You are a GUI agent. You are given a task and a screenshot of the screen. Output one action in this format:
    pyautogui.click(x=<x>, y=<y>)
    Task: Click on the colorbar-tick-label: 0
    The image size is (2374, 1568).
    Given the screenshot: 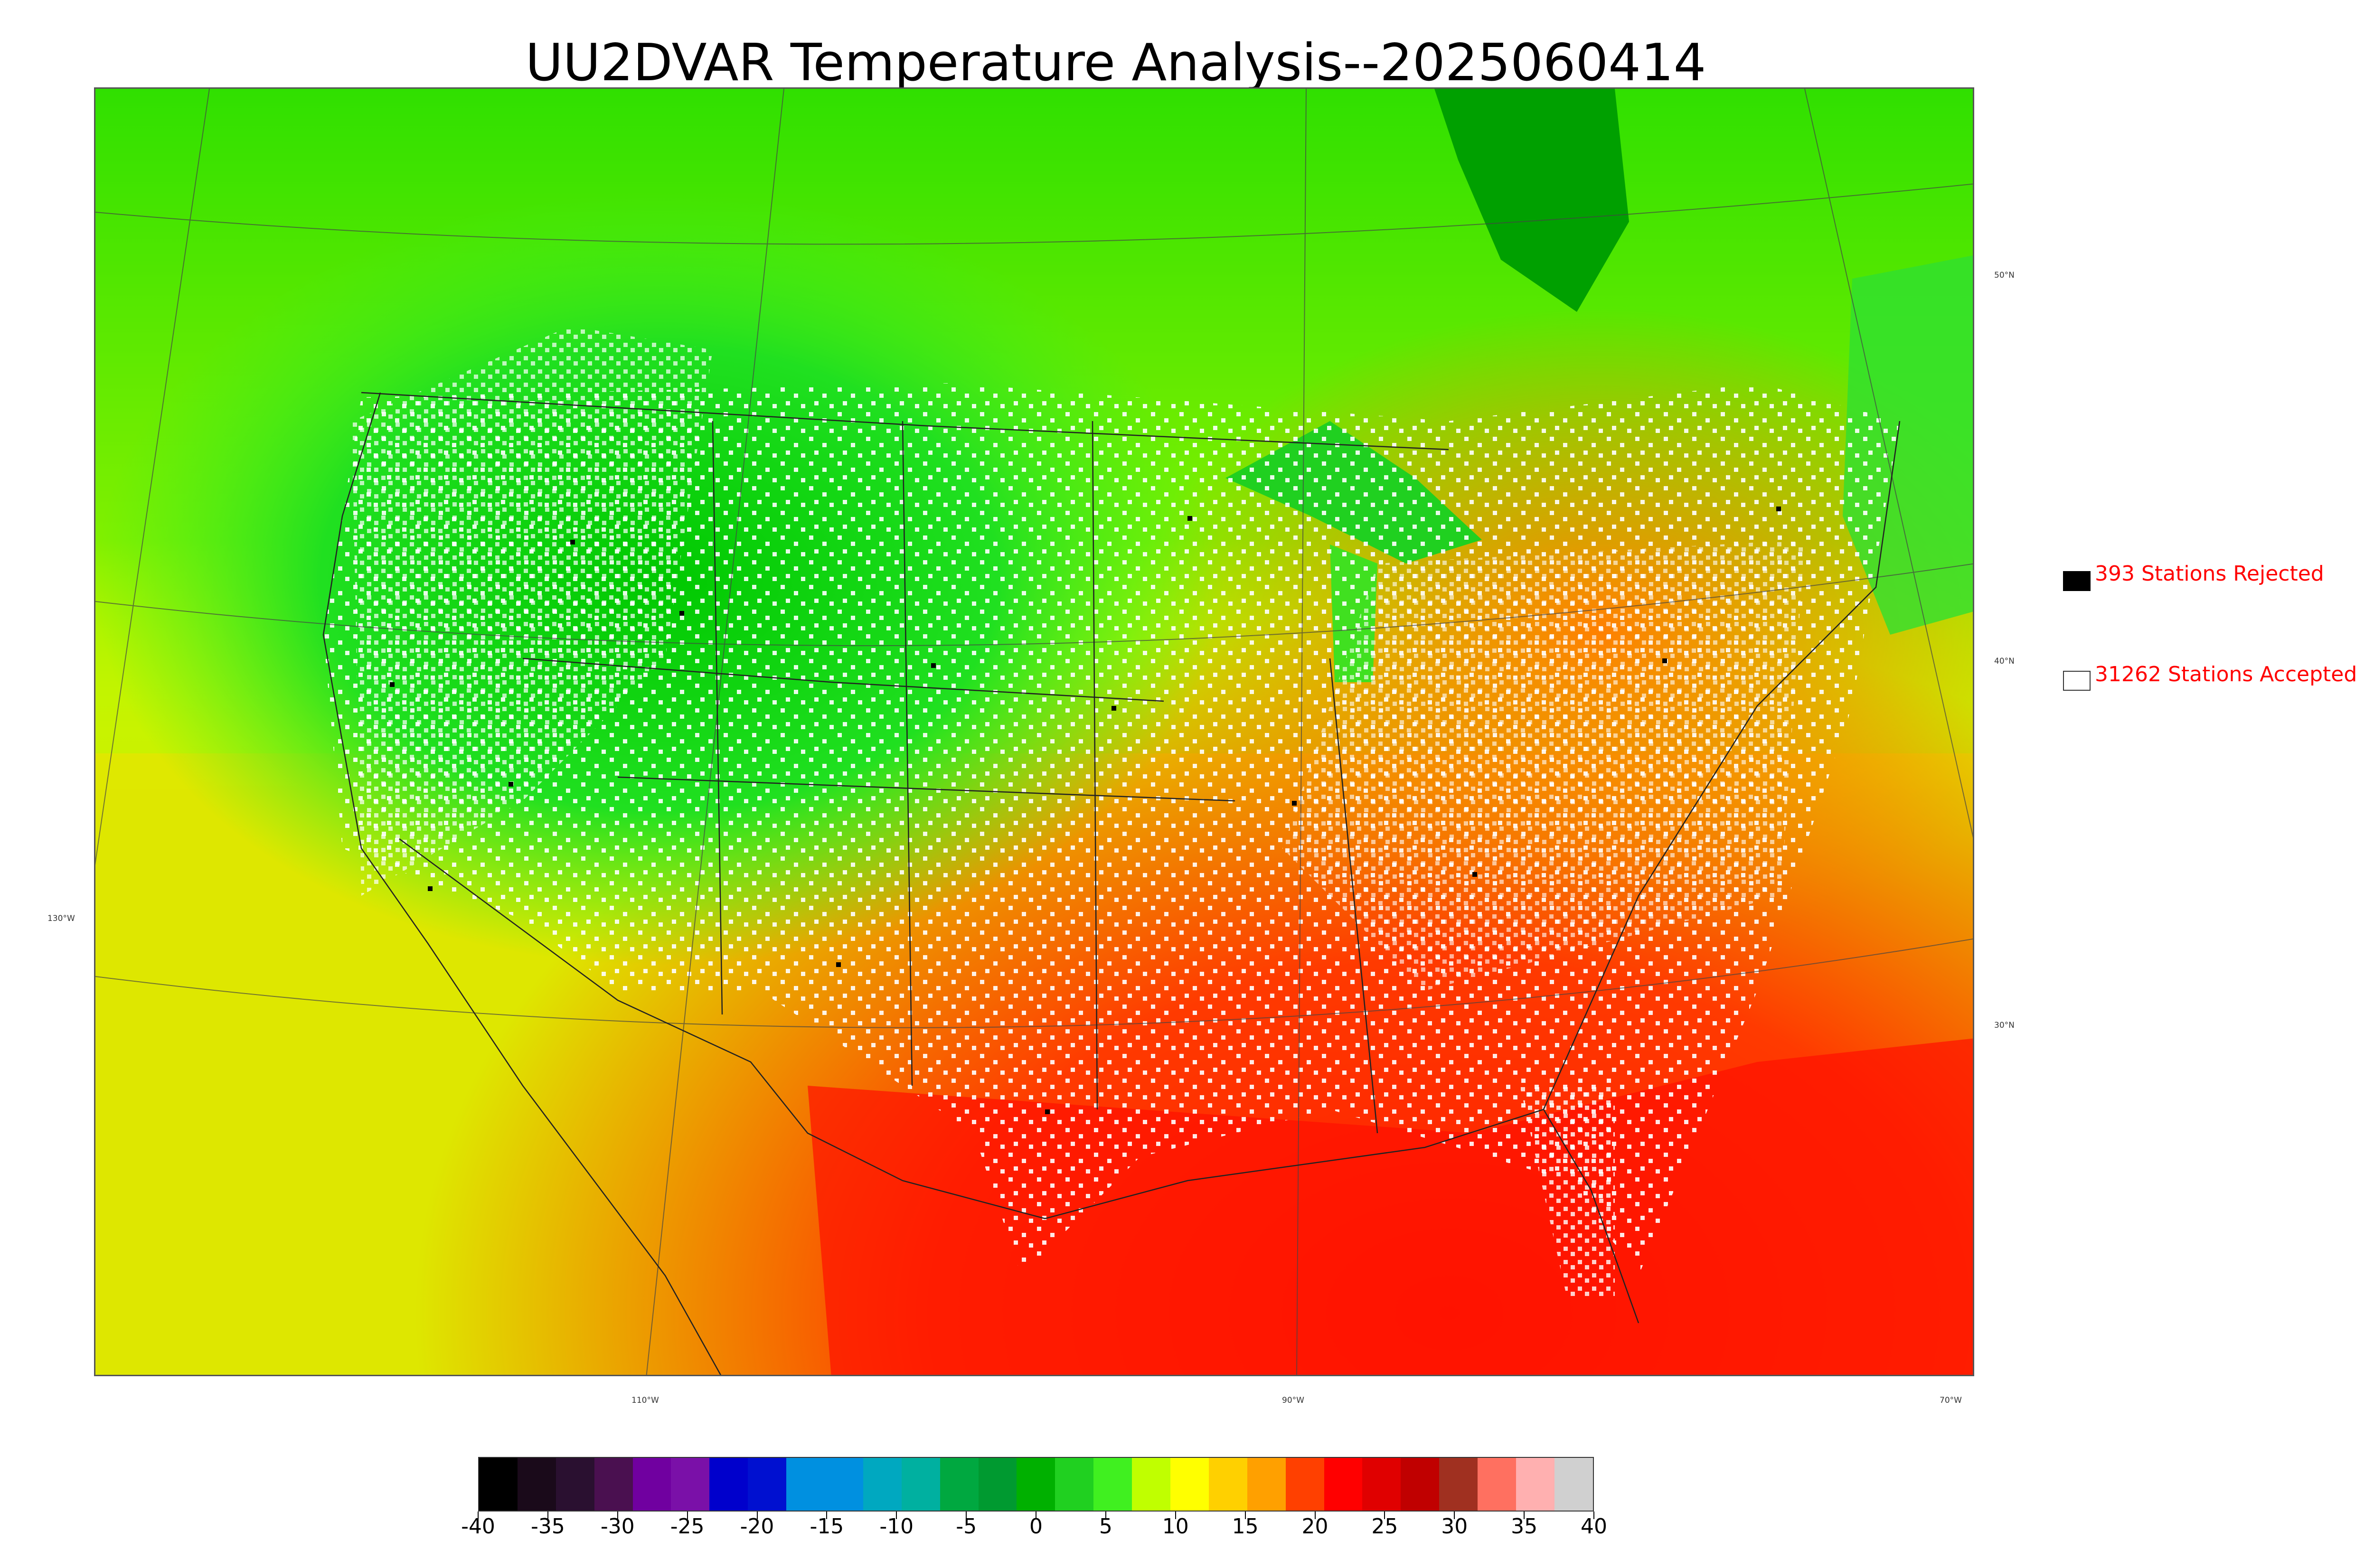 What is the action you would take?
    pyautogui.click(x=1036, y=1527)
    